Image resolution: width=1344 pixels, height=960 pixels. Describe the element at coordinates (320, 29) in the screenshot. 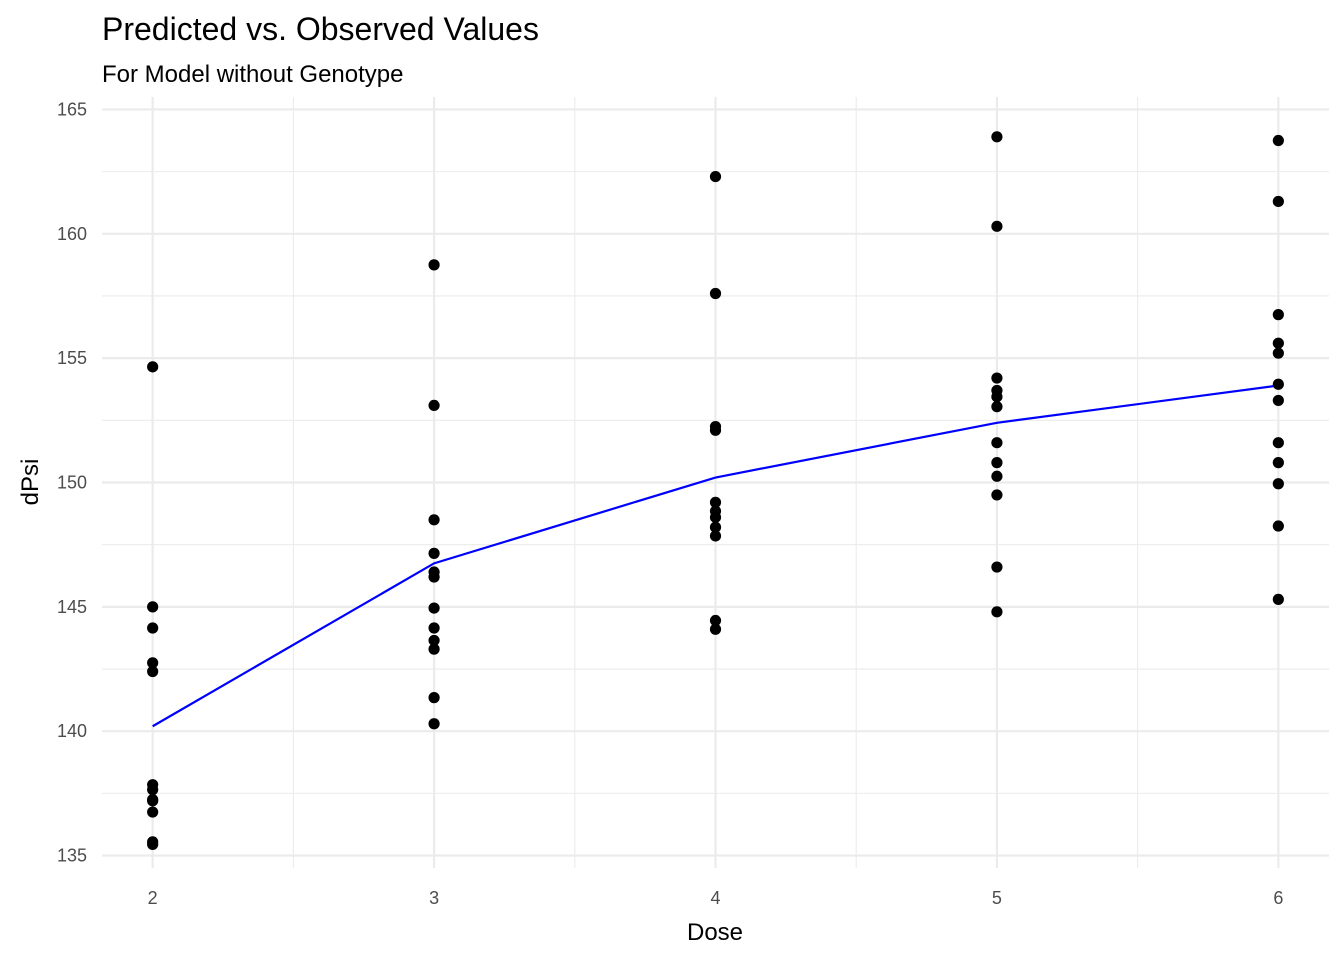

I see `chart-title: Predicted vs. Observed Values` at that location.